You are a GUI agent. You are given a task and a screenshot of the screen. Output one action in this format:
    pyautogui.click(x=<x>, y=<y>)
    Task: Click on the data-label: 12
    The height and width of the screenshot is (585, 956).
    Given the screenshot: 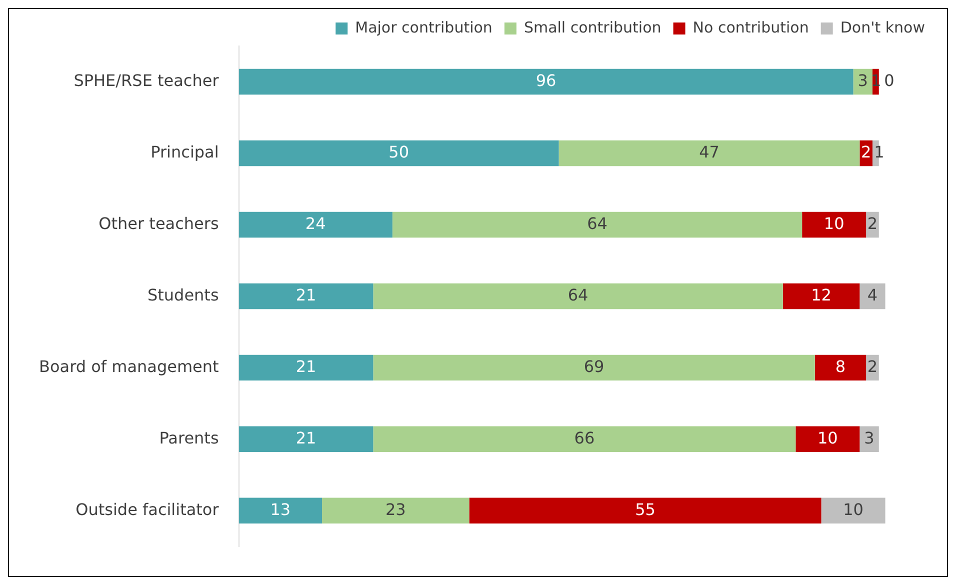 What is the action you would take?
    pyautogui.click(x=821, y=294)
    